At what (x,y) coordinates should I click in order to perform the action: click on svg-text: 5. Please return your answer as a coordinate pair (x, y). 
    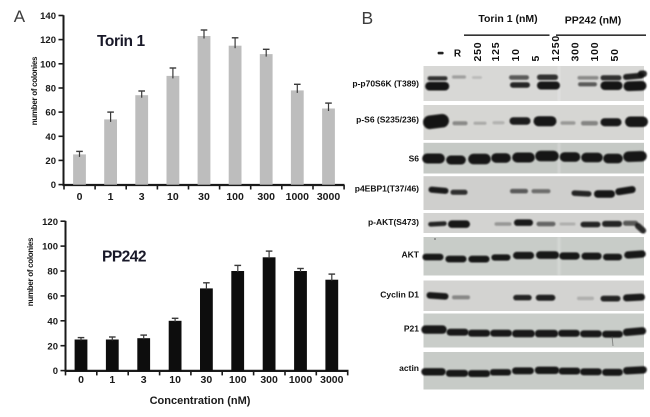
    Looking at the image, I should click on (536, 58).